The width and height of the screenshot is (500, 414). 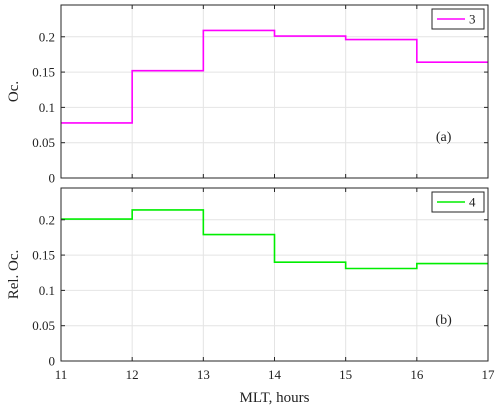 What do you see at coordinates (203, 374) in the screenshot?
I see `x-tick-label: 13` at bounding box center [203, 374].